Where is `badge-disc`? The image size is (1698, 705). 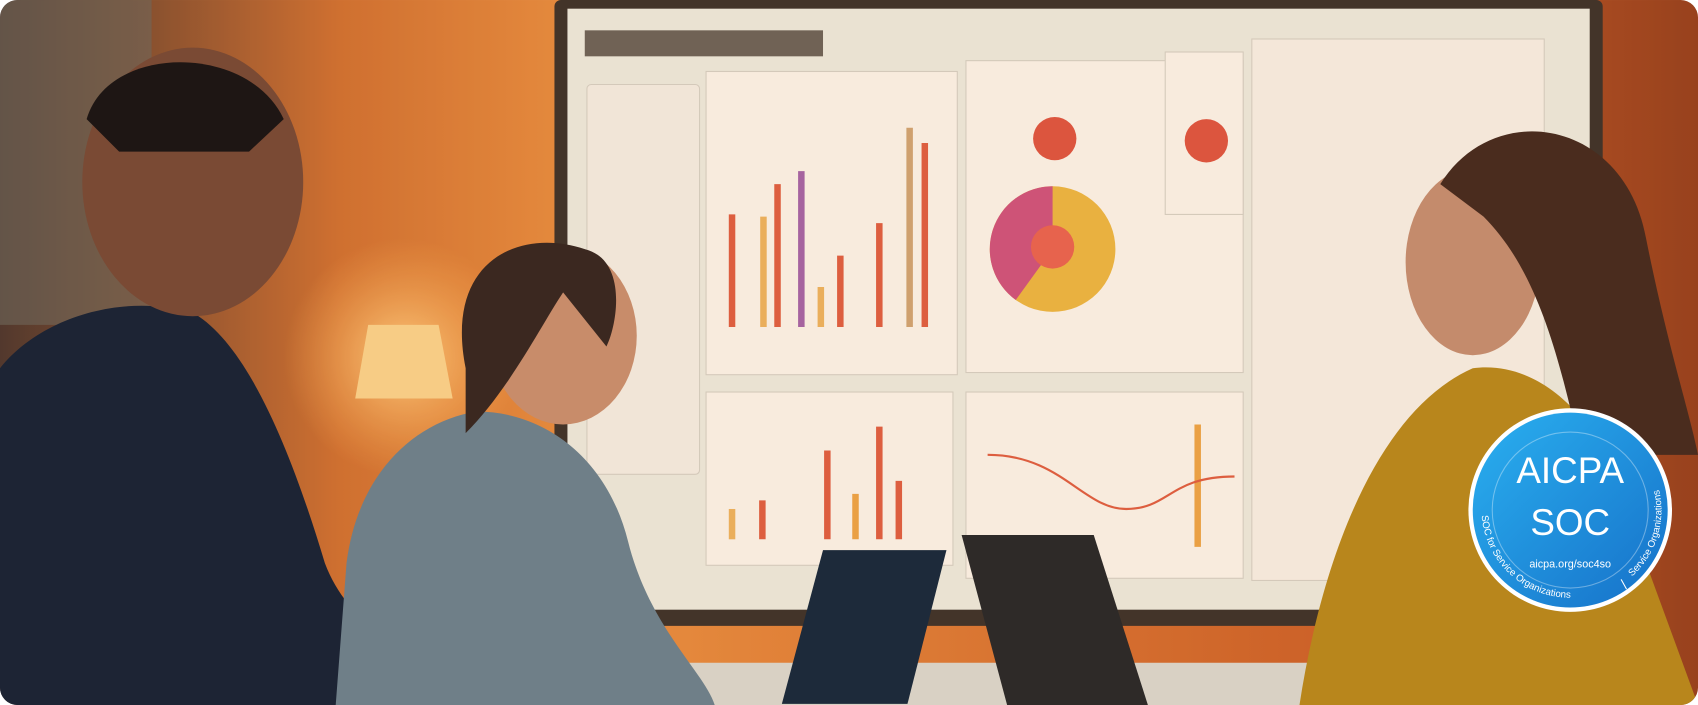
badge-disc is located at coordinates (1570, 510).